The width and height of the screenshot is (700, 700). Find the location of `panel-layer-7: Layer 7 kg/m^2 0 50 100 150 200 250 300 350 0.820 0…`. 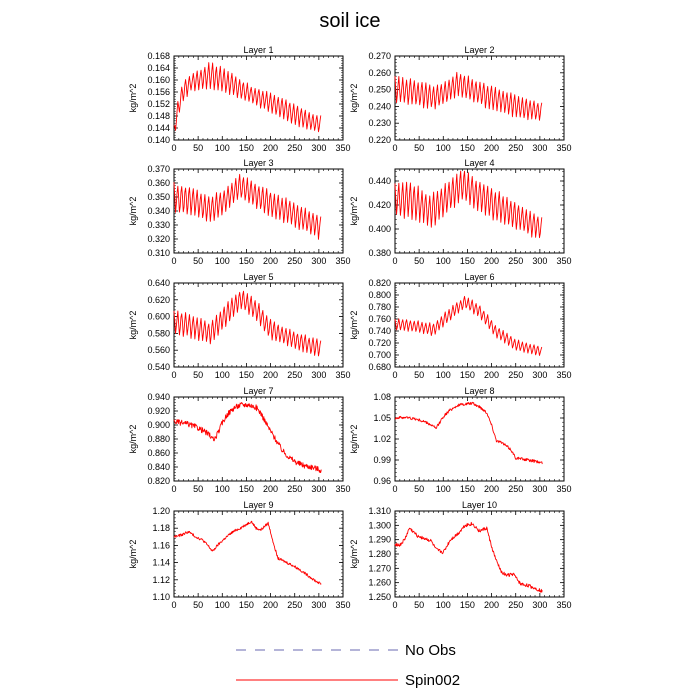

panel-layer-7: Layer 7 kg/m^2 0 50 100 150 200 250 300 350 0.820 0… is located at coordinates (239, 440).